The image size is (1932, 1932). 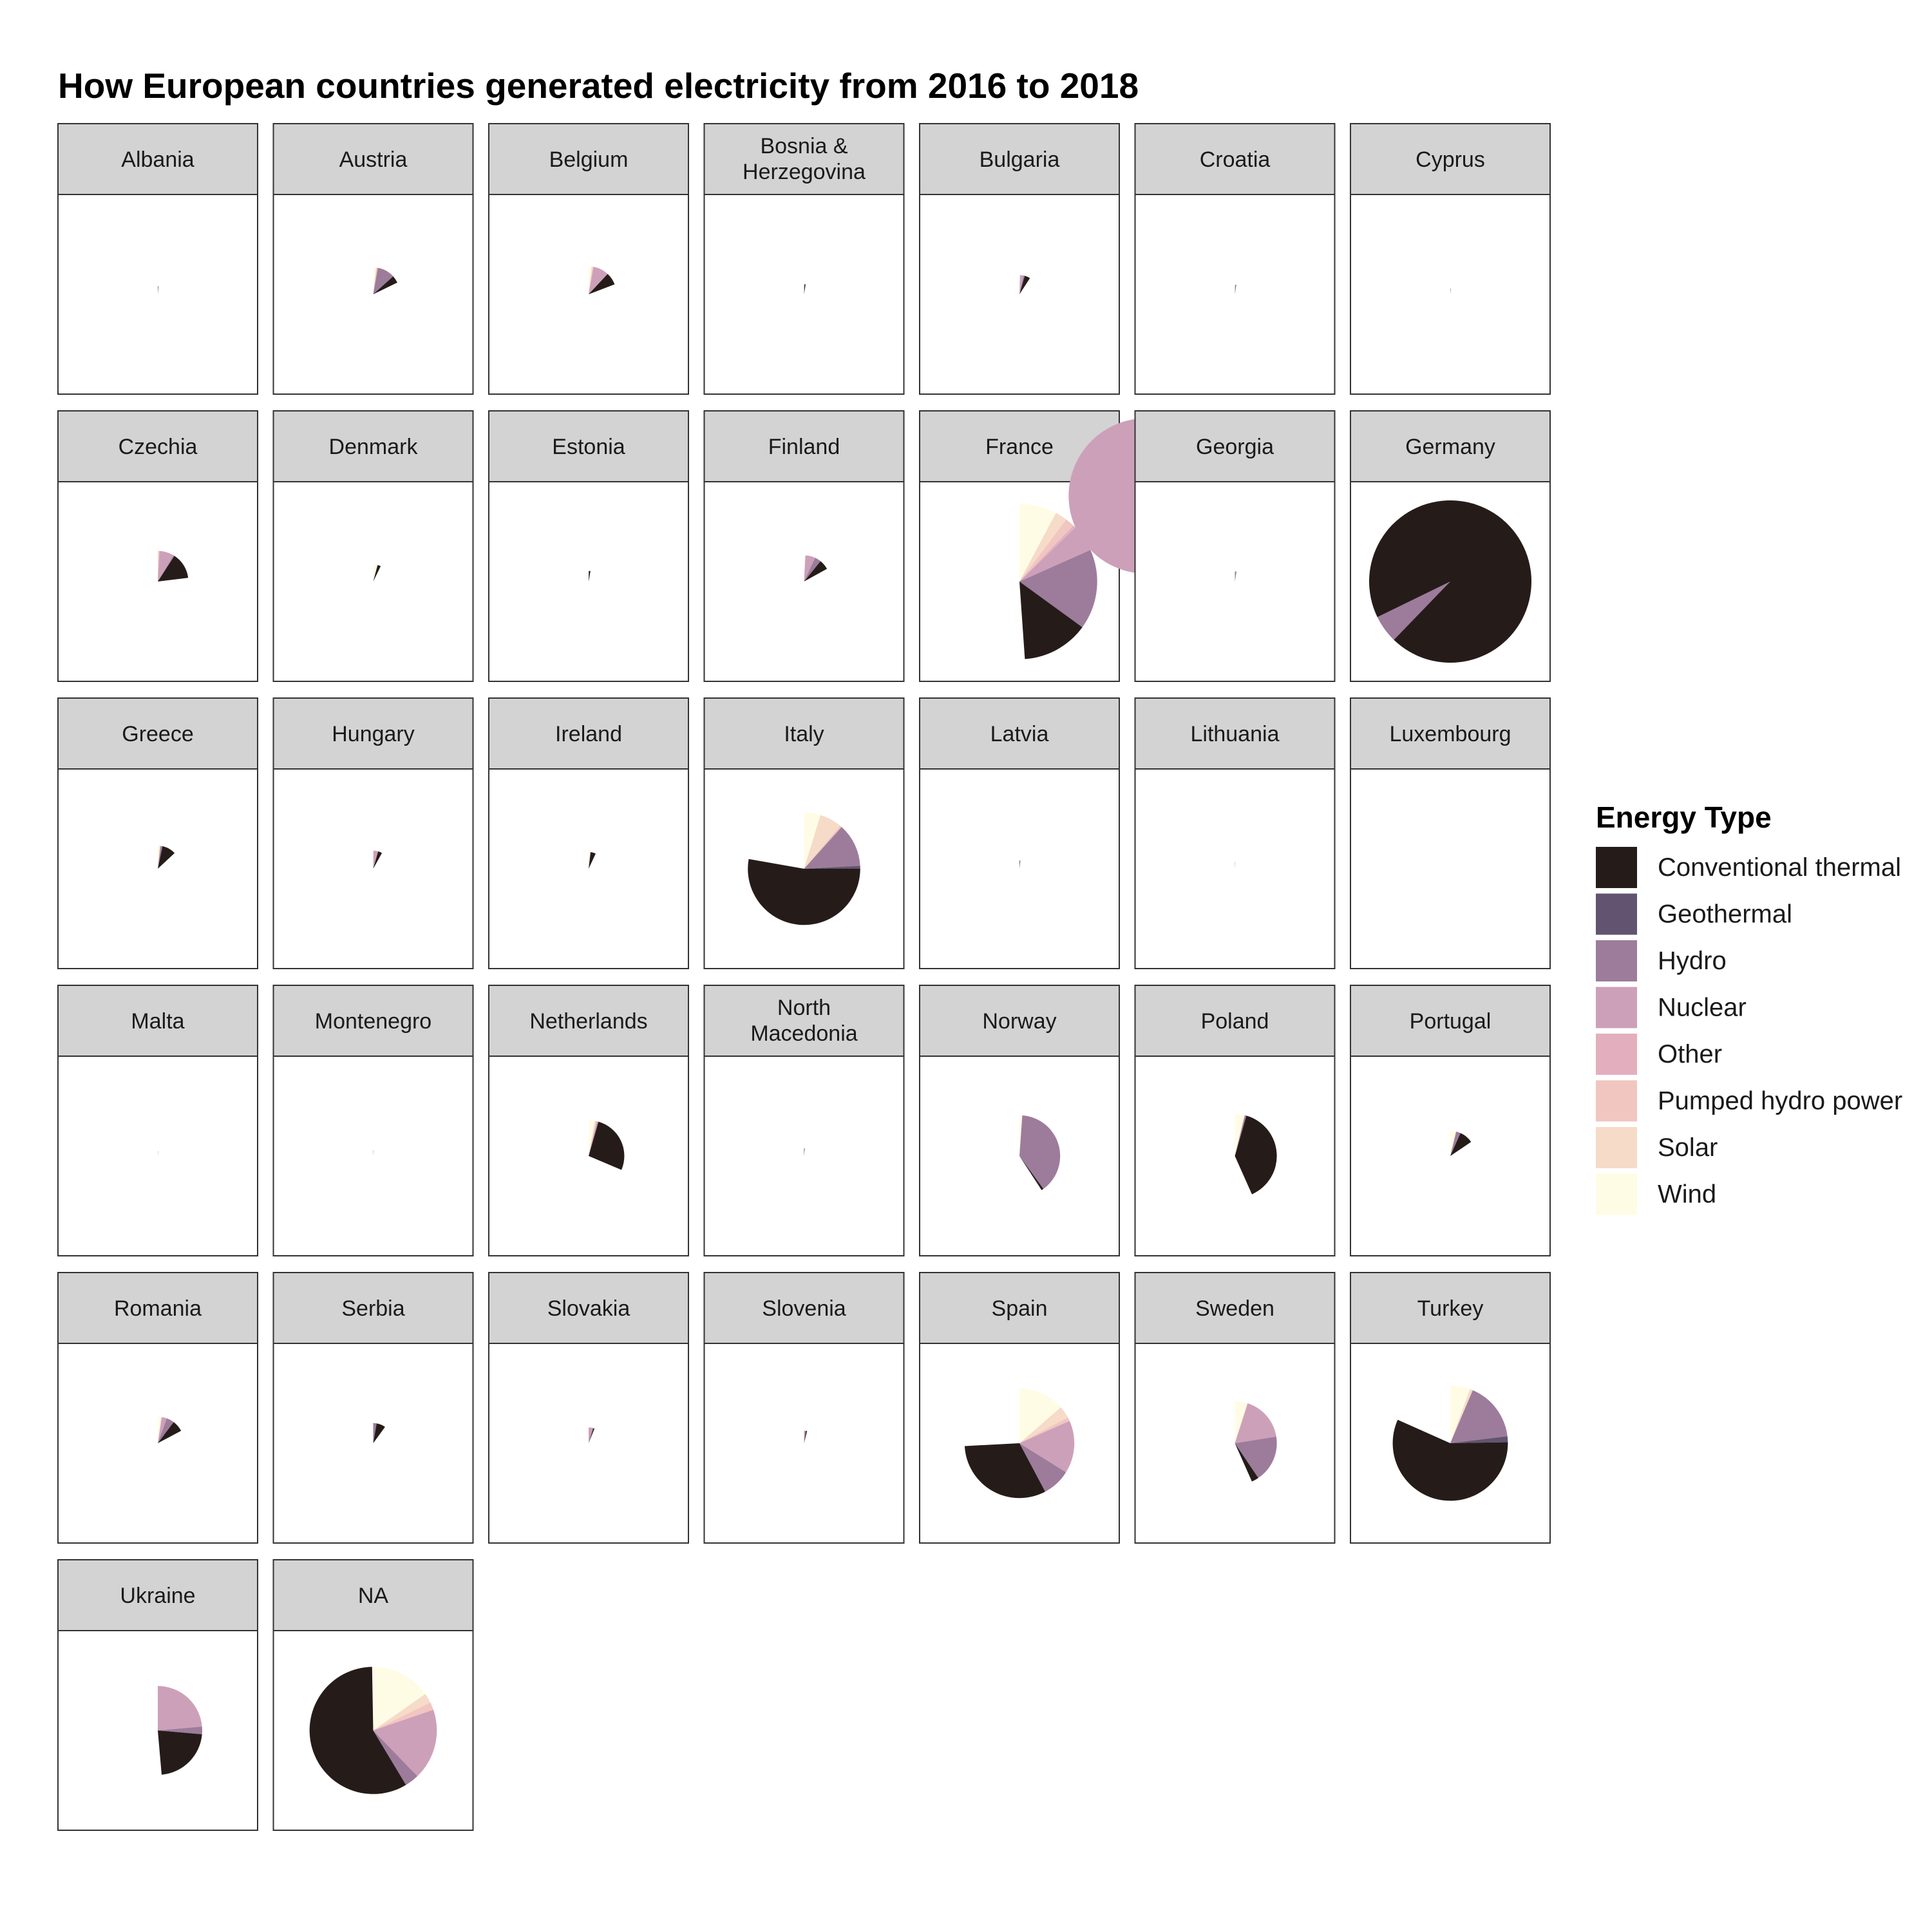 I want to click on facet-austria: Austria, so click(x=373, y=259).